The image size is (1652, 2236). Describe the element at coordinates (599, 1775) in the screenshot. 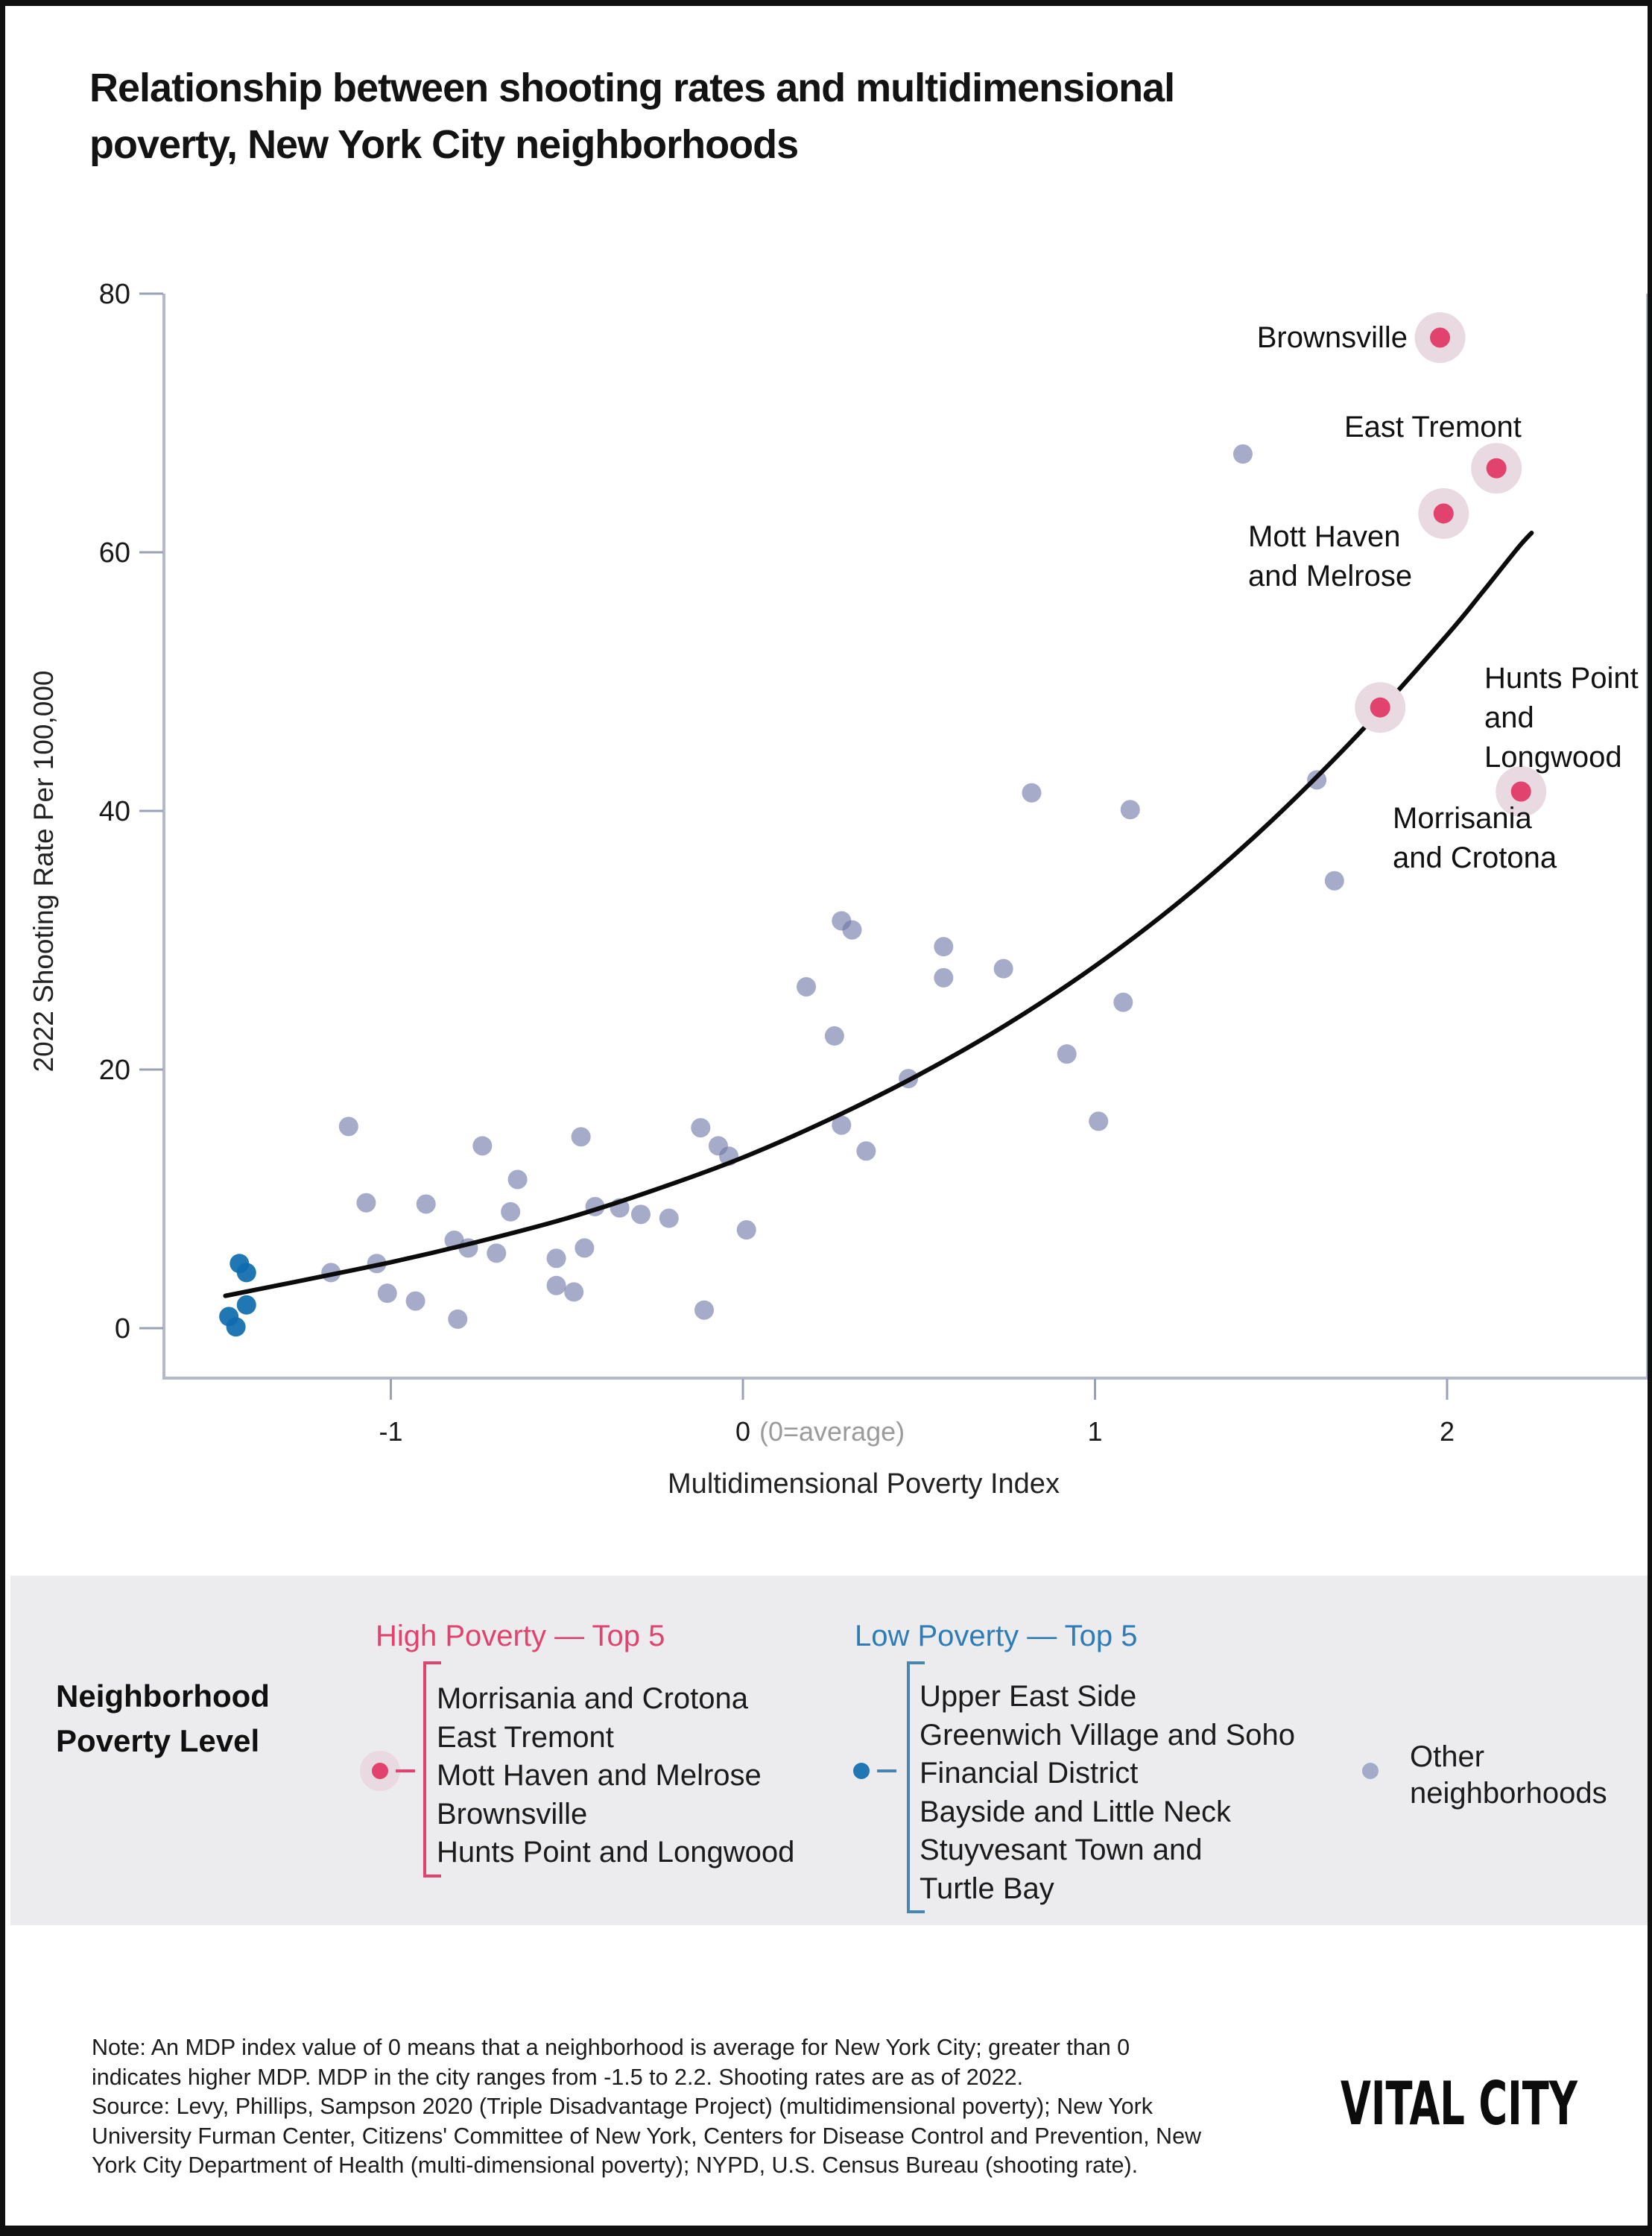

I see `legend-item: Mott Haven and Melrose` at that location.